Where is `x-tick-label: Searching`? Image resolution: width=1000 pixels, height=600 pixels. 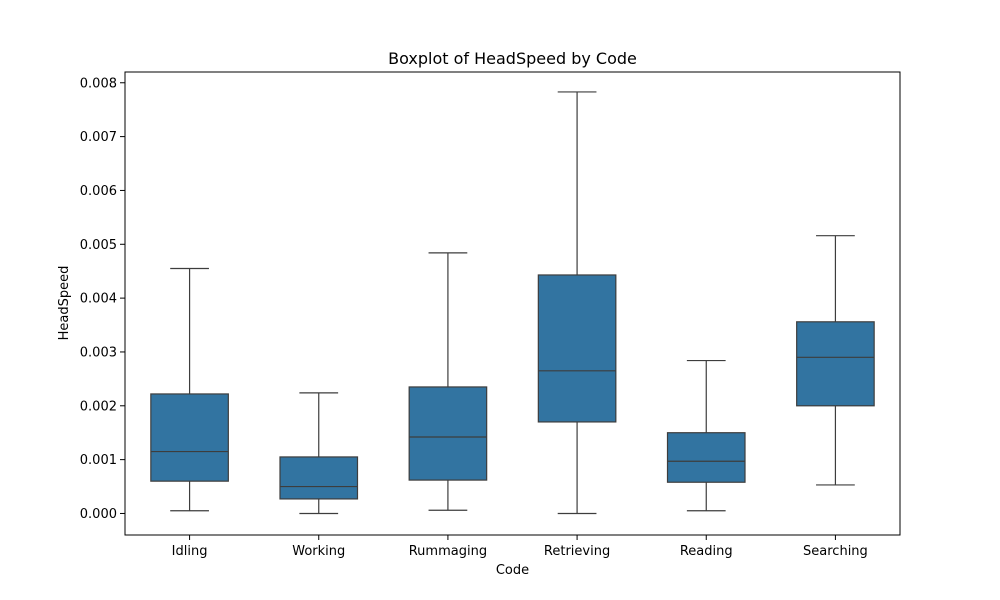
x-tick-label: Searching is located at coordinates (835, 551).